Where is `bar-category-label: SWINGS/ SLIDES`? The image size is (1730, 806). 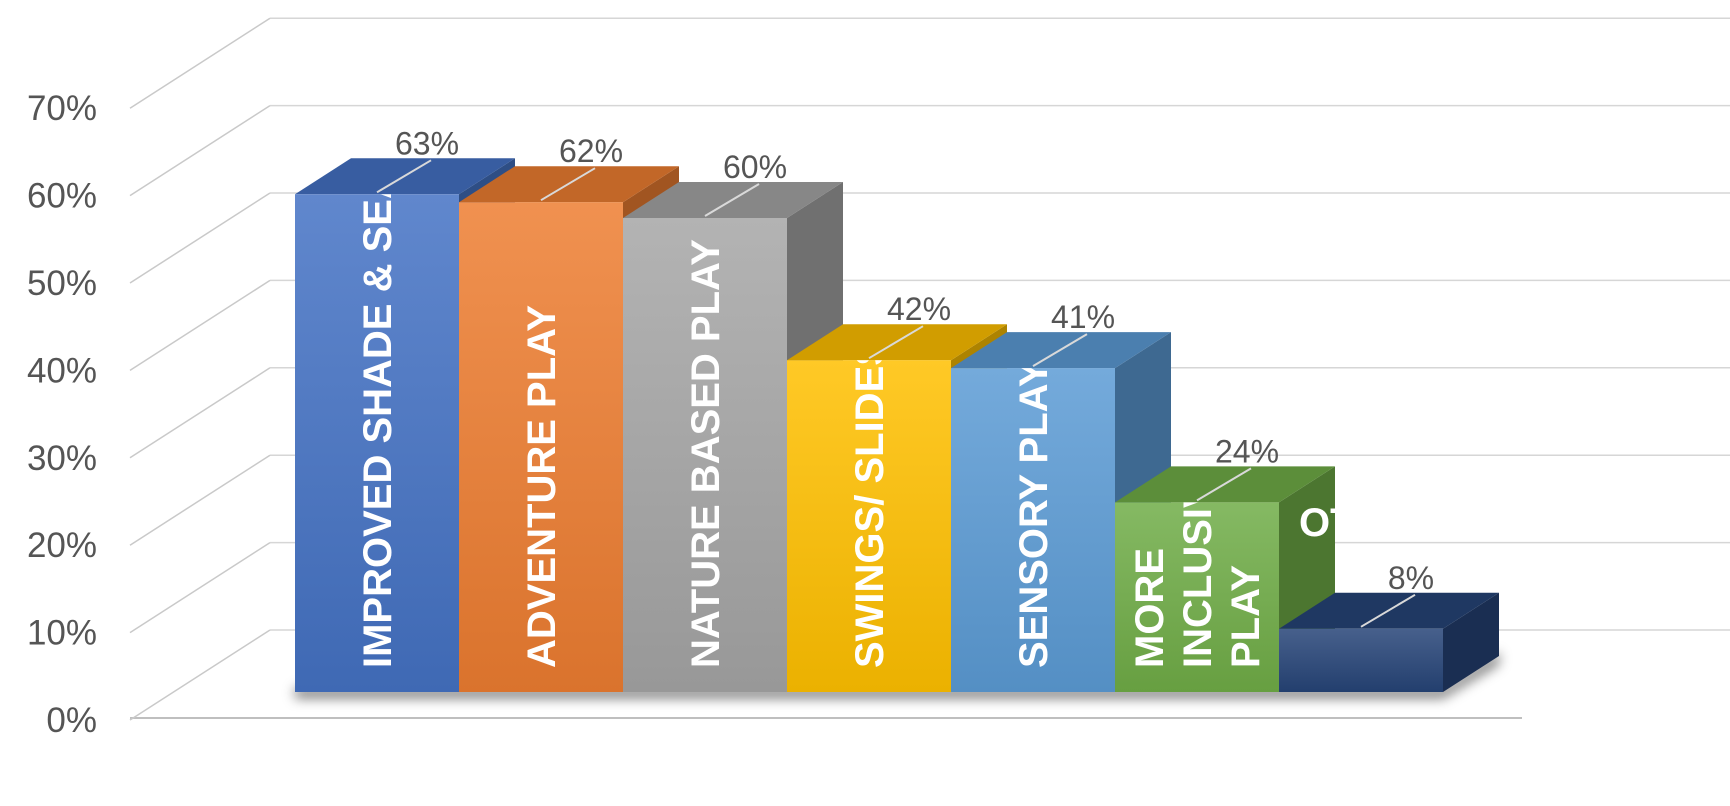 bar-category-label: SWINGS/ SLIDES is located at coordinates (870, 503).